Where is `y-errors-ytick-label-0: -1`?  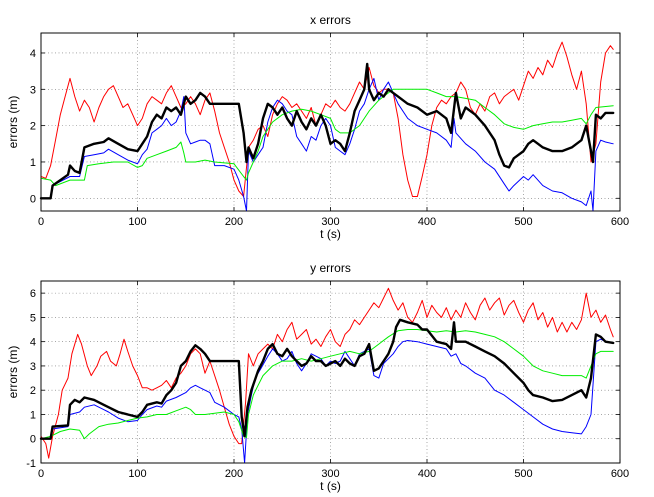
y-errors-ytick-label-0: -1 is located at coordinates (31, 464).